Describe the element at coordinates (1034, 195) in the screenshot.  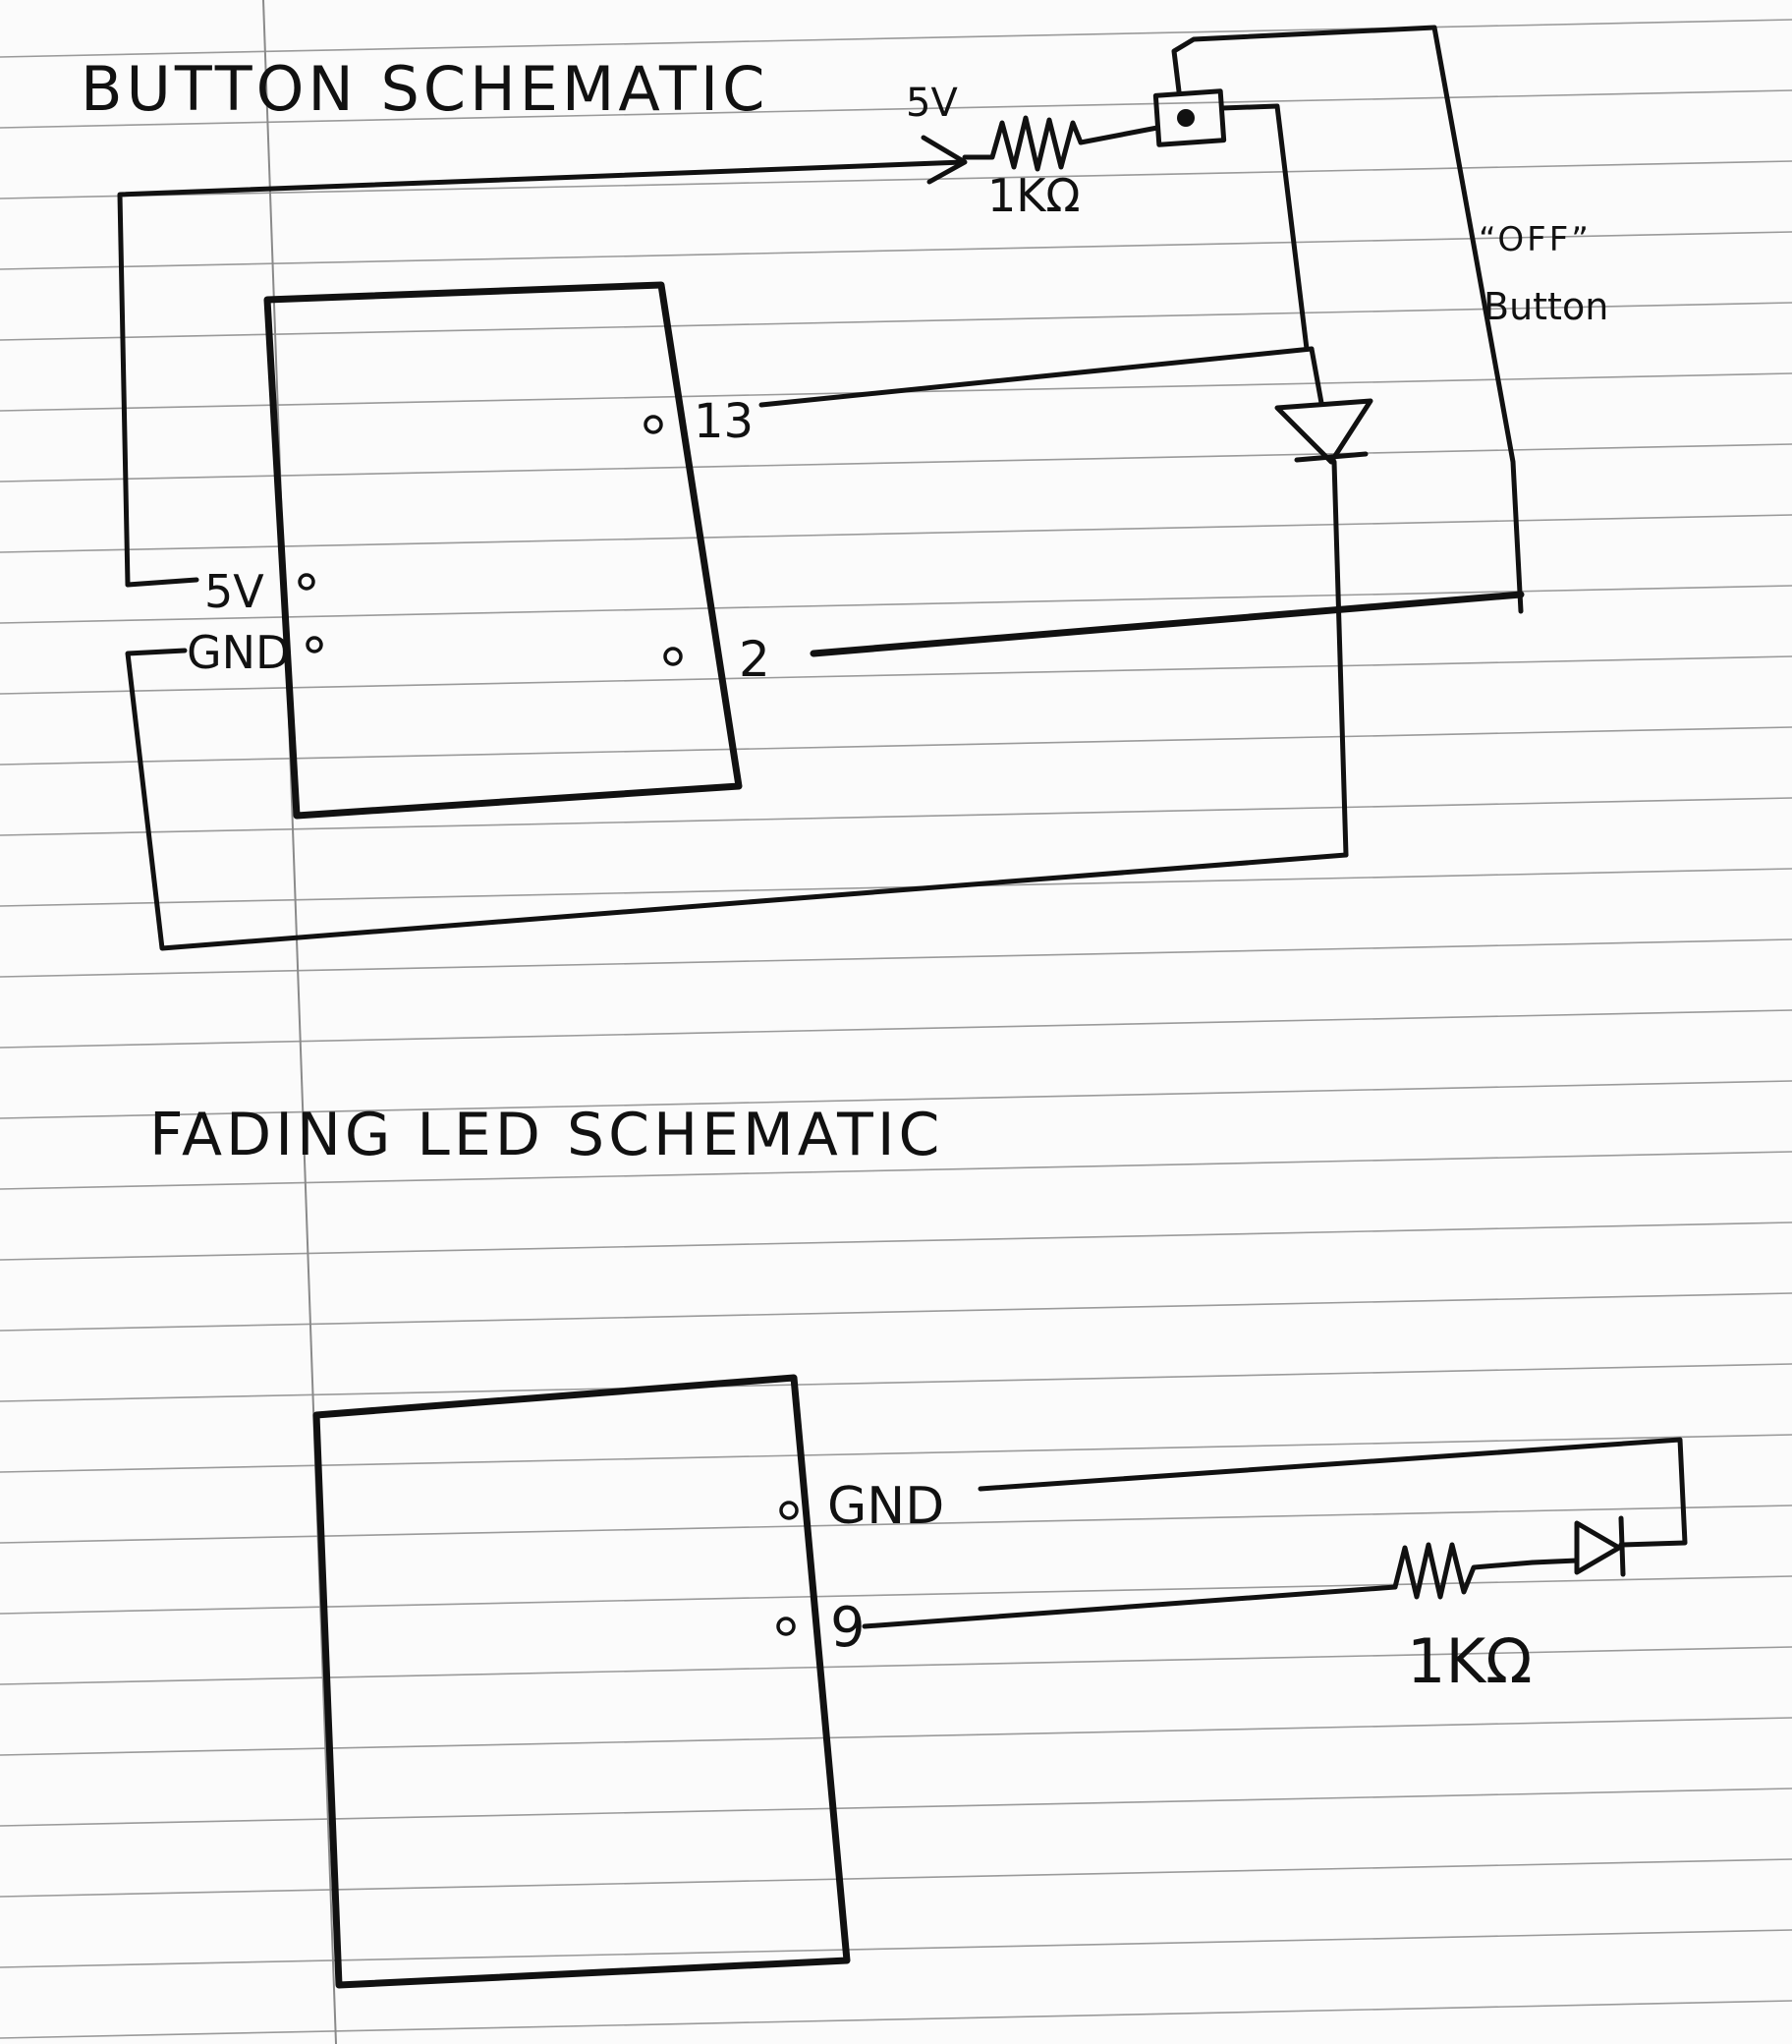
I see `resistor-label: 1KΩ` at that location.